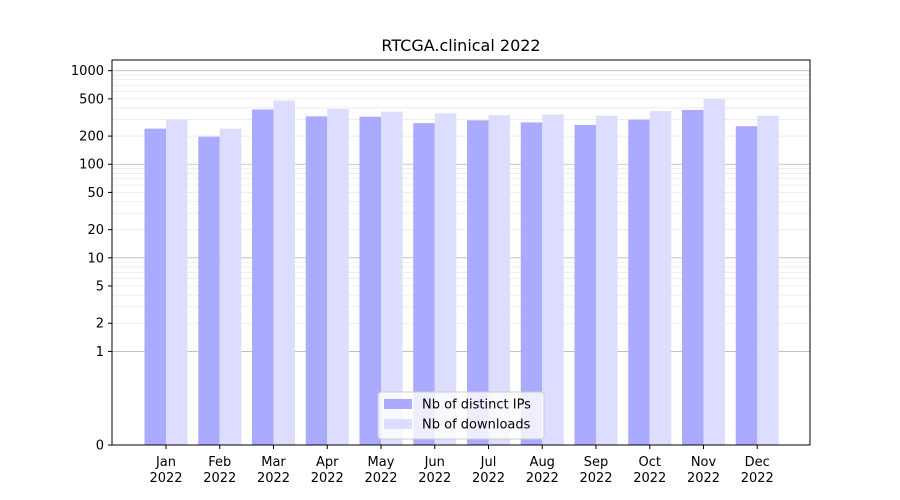 The width and height of the screenshot is (900, 500). I want to click on x-tick-label-month: May, so click(381, 462).